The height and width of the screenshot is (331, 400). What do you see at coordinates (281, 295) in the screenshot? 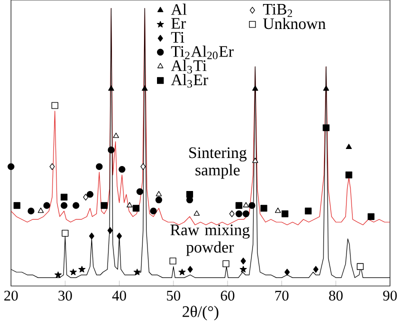
I see `x-tick-label: 70` at bounding box center [281, 295].